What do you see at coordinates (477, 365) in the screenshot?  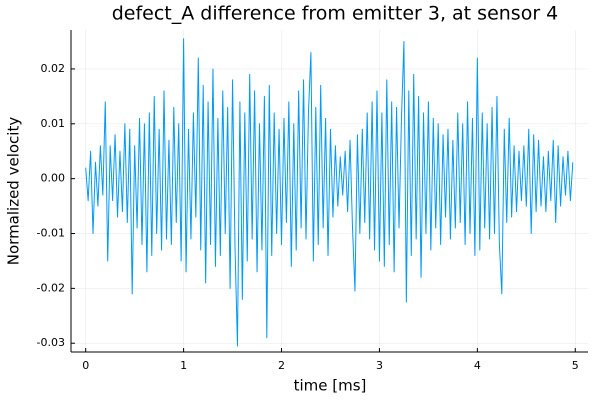 I see `x-tick-label: 4` at bounding box center [477, 365].